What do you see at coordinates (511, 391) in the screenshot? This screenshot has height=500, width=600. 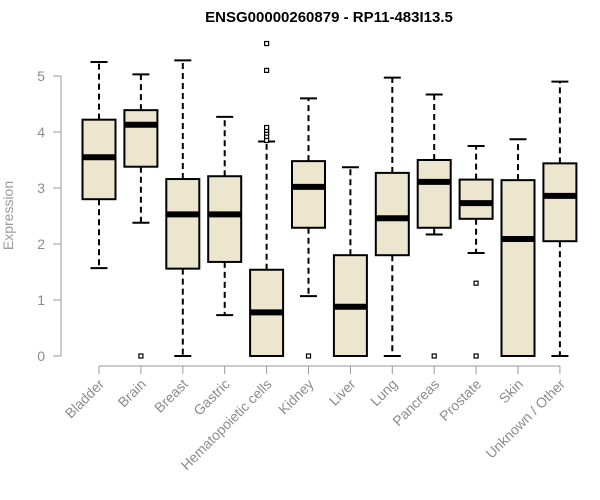 I see `x-tick-label-10: Skin` at bounding box center [511, 391].